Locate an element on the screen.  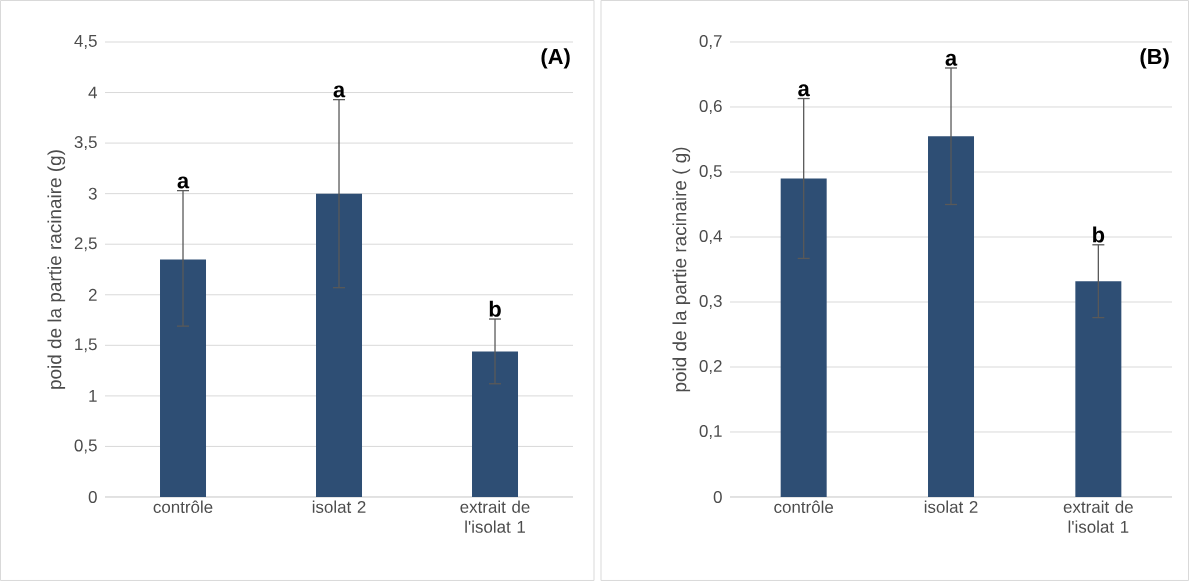
y-tick-label: 3 is located at coordinates (92, 193).